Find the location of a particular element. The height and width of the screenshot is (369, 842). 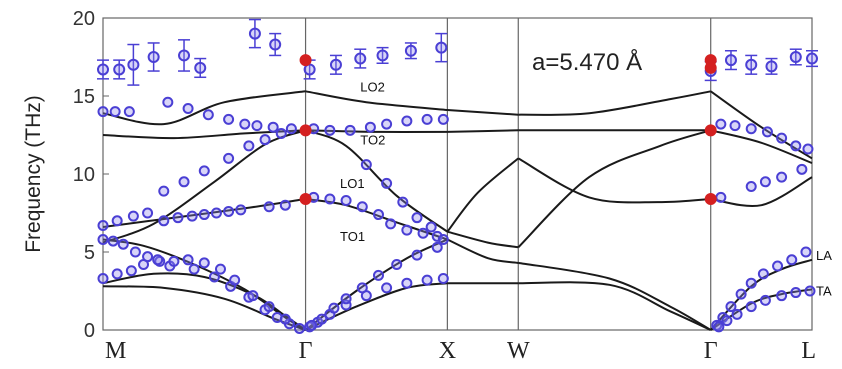

y-tick-label-10: 10 is located at coordinates (84, 175).